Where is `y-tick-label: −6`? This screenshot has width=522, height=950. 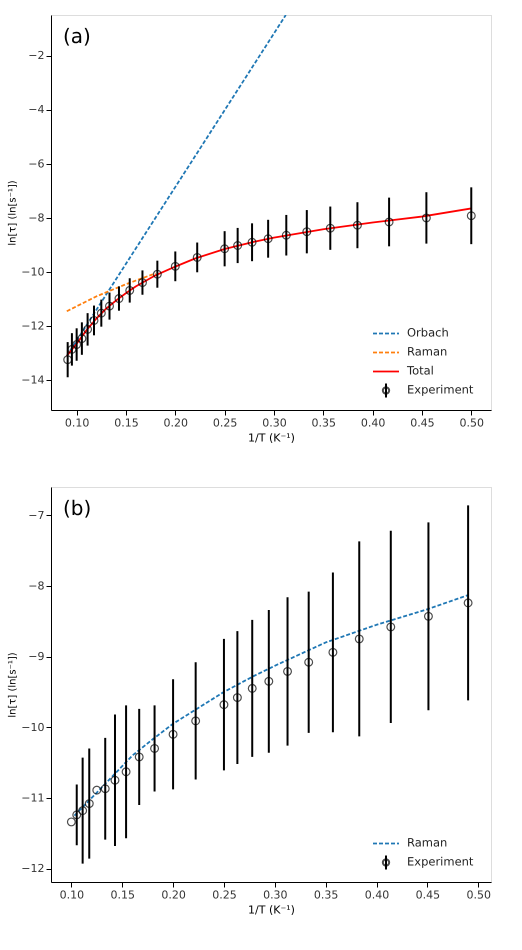
y-tick-label: −6 is located at coordinates (36, 163).